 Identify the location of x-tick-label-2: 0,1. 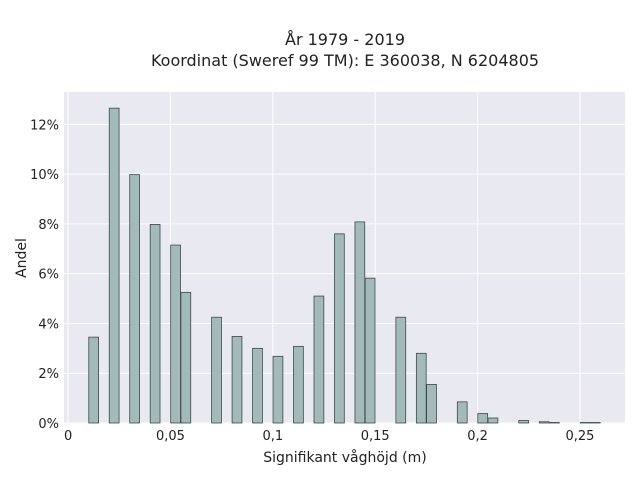
(272, 436).